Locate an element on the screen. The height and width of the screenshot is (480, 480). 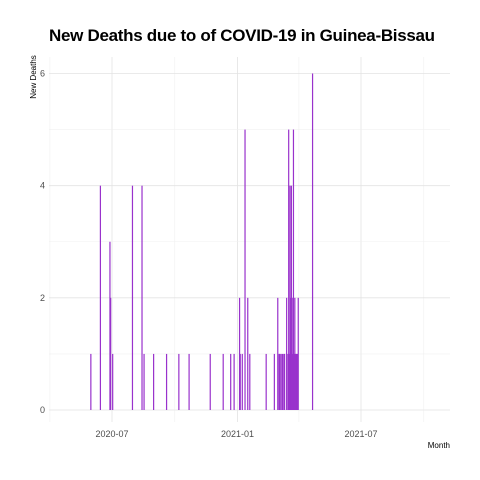
x-tick-label-2: 2021-07 is located at coordinates (360, 434).